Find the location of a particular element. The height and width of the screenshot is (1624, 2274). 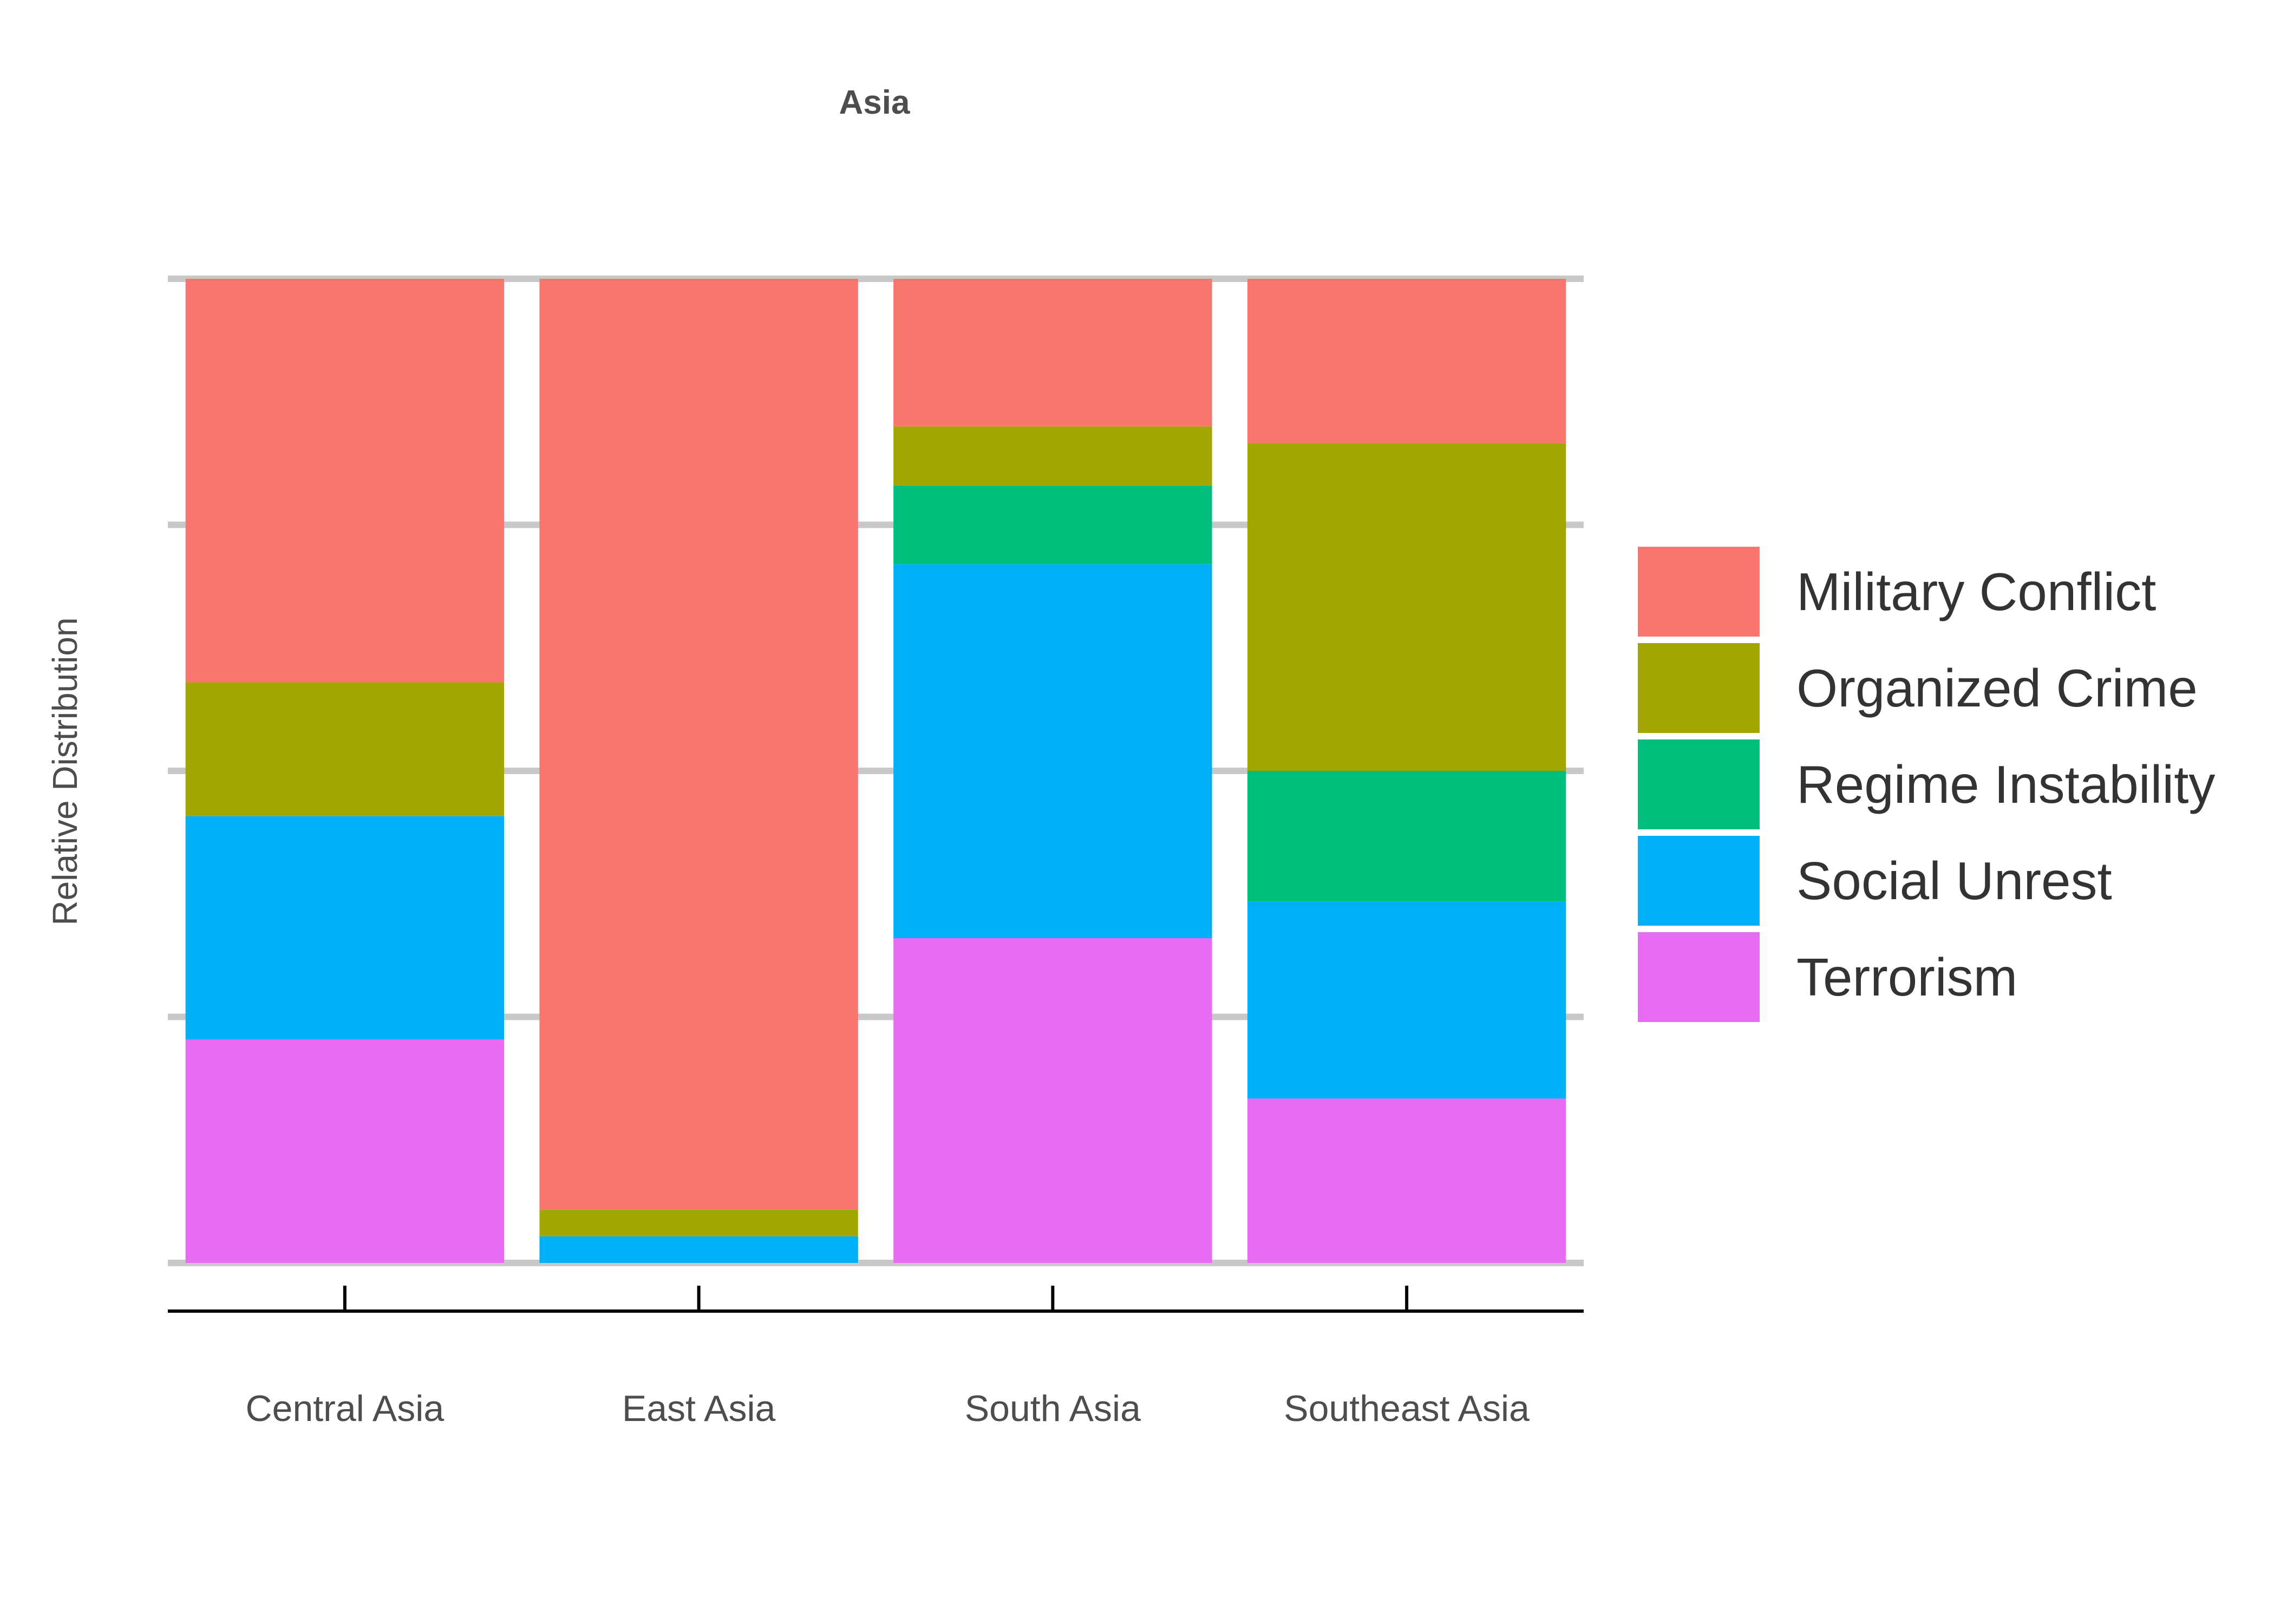

chart-title: Asia is located at coordinates (875, 103).